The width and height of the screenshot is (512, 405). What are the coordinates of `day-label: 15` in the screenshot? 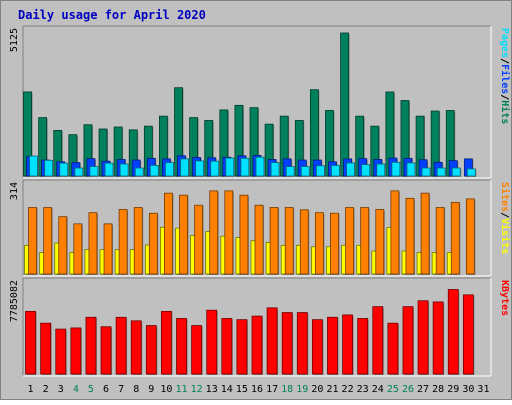 It's located at (242, 389).